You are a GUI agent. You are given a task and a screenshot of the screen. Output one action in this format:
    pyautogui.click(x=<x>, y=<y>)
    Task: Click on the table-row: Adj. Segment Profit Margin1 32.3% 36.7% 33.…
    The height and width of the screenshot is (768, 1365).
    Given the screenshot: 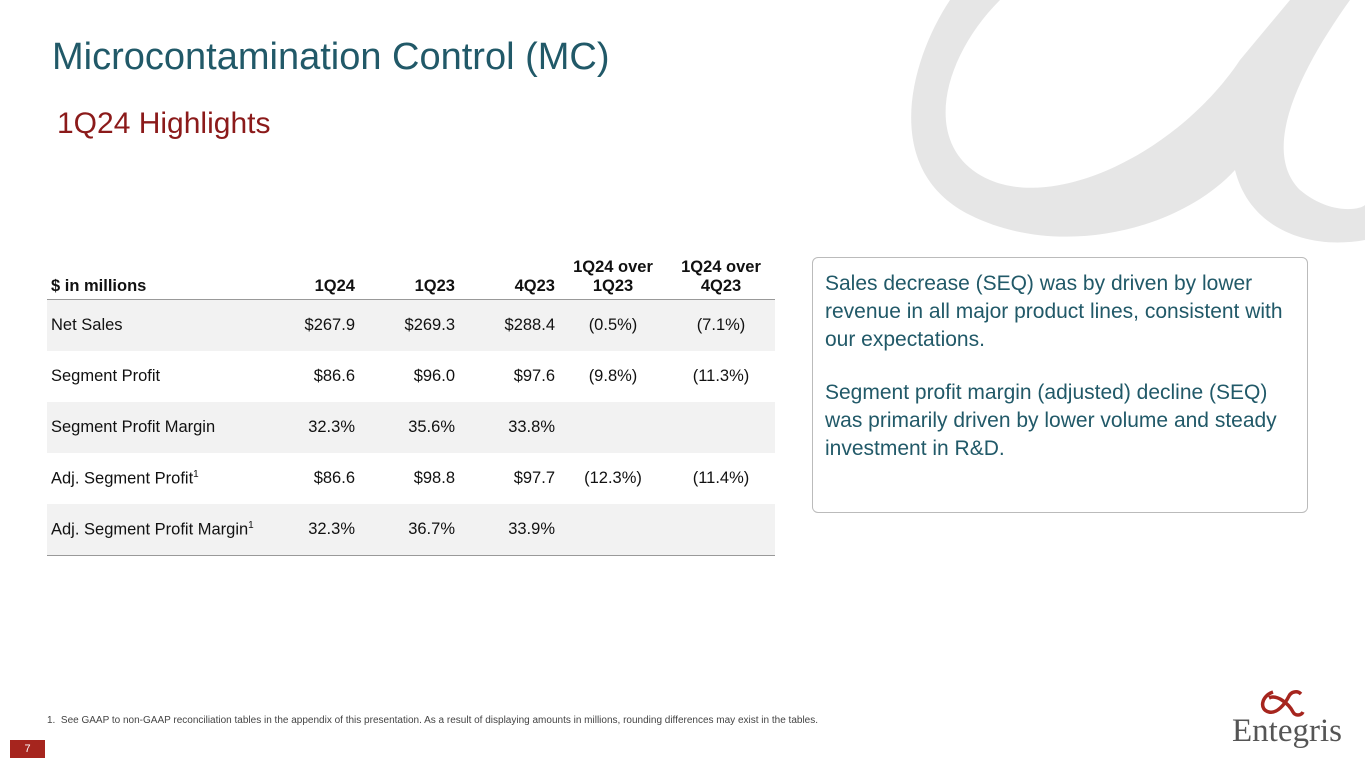 What is the action you would take?
    pyautogui.click(x=411, y=530)
    